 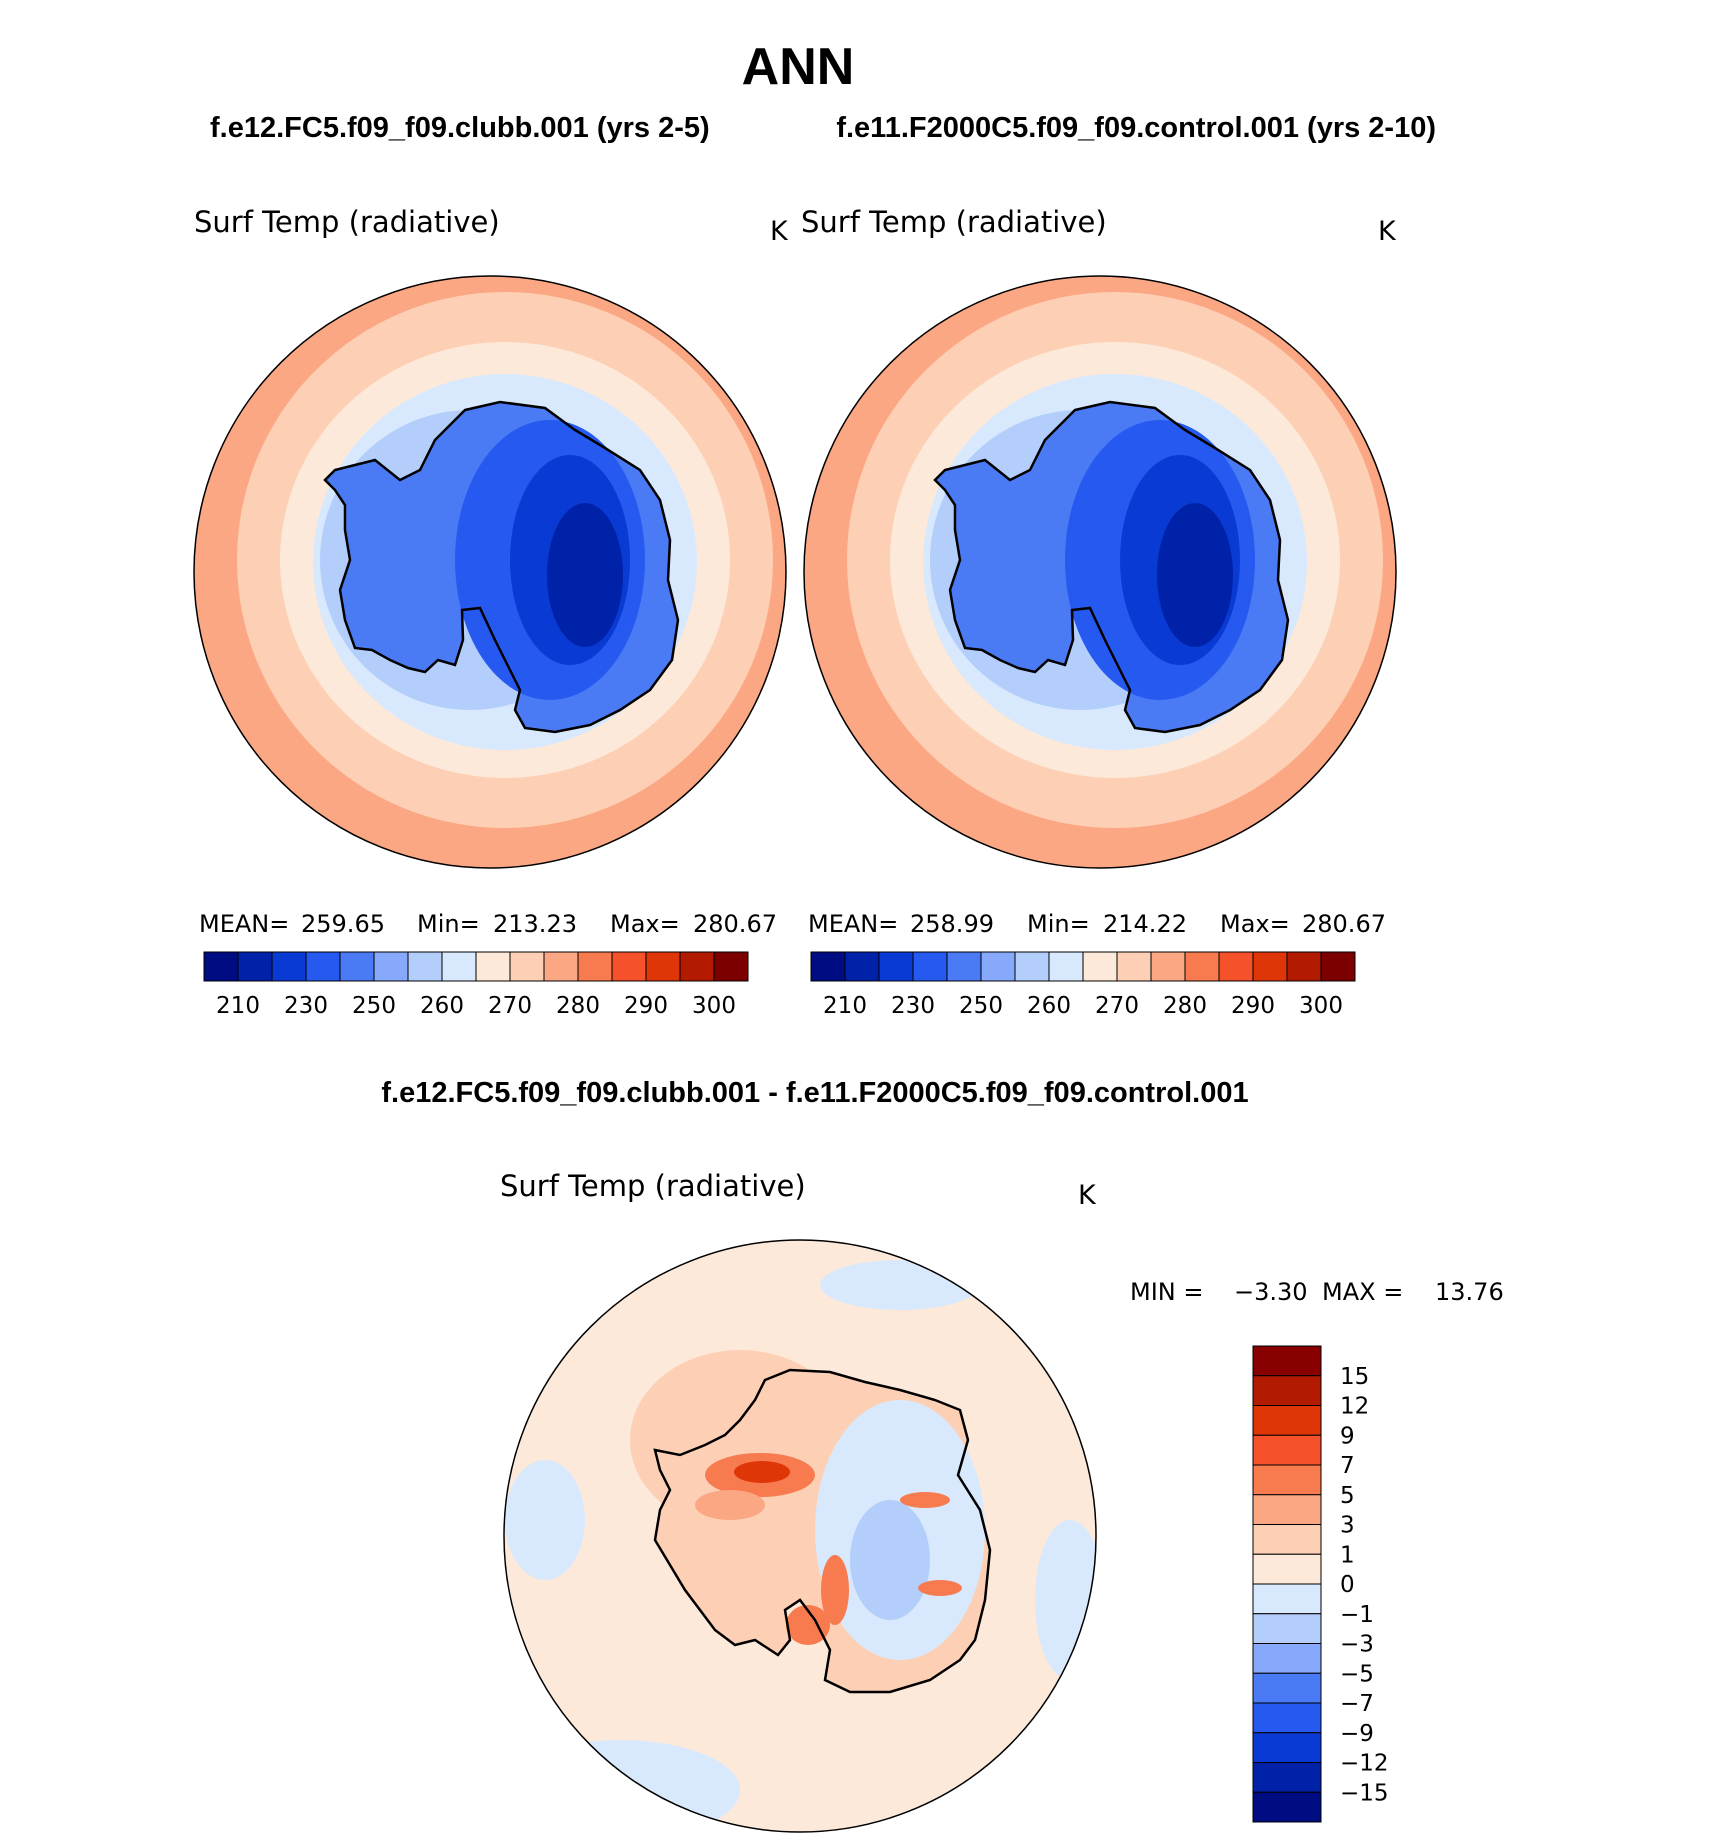 I want to click on diff-colorbar-tick-label: 15, so click(x=1354, y=1377).